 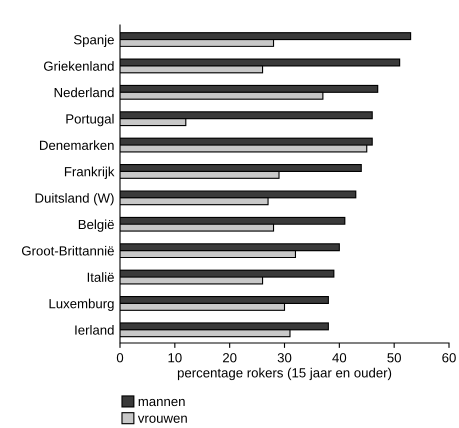 What do you see at coordinates (84, 93) in the screenshot?
I see `y-tick-label: Nederland` at bounding box center [84, 93].